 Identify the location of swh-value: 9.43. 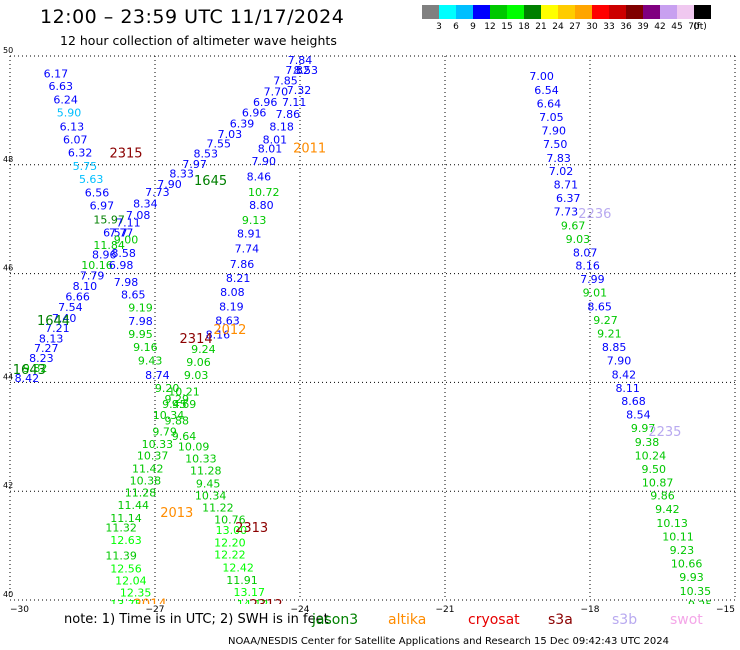
(150, 361).